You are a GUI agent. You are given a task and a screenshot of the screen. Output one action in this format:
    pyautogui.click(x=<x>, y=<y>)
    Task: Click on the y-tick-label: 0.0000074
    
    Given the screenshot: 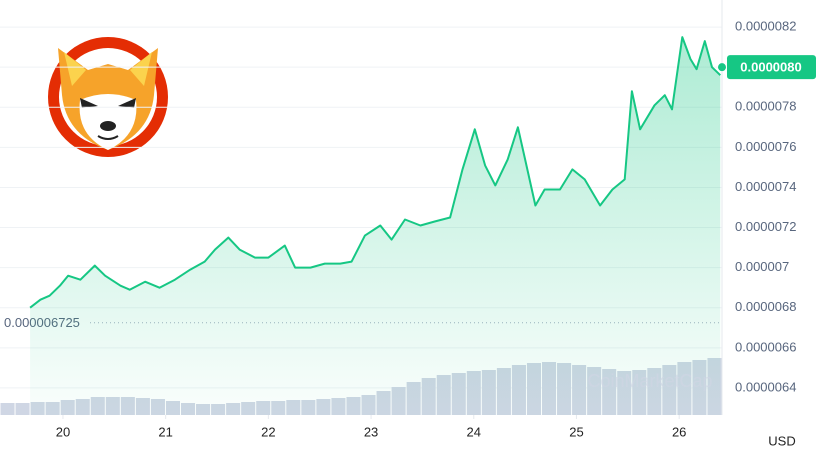 What is the action you would take?
    pyautogui.click(x=765, y=186)
    